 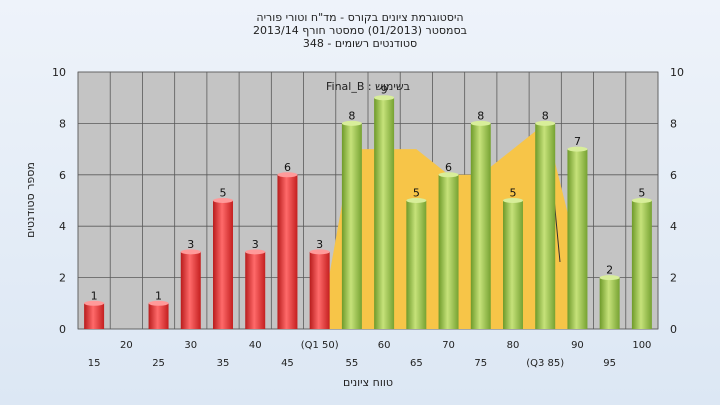 What do you see at coordinates (673, 175) in the screenshot?
I see `y-tick-label-right: 6` at bounding box center [673, 175].